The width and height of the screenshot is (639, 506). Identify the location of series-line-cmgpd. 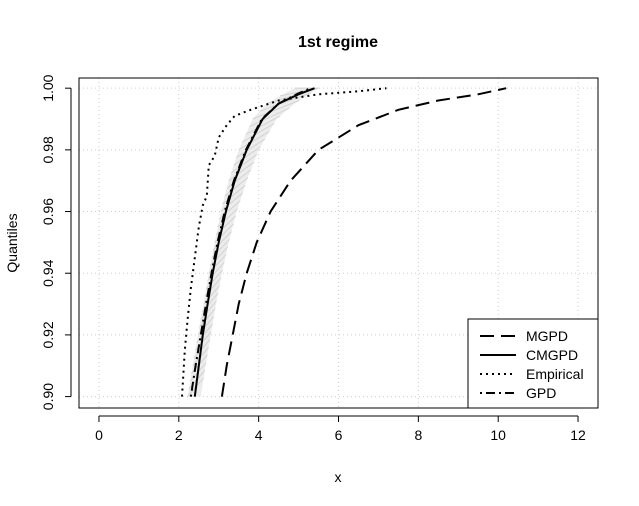
(254, 242).